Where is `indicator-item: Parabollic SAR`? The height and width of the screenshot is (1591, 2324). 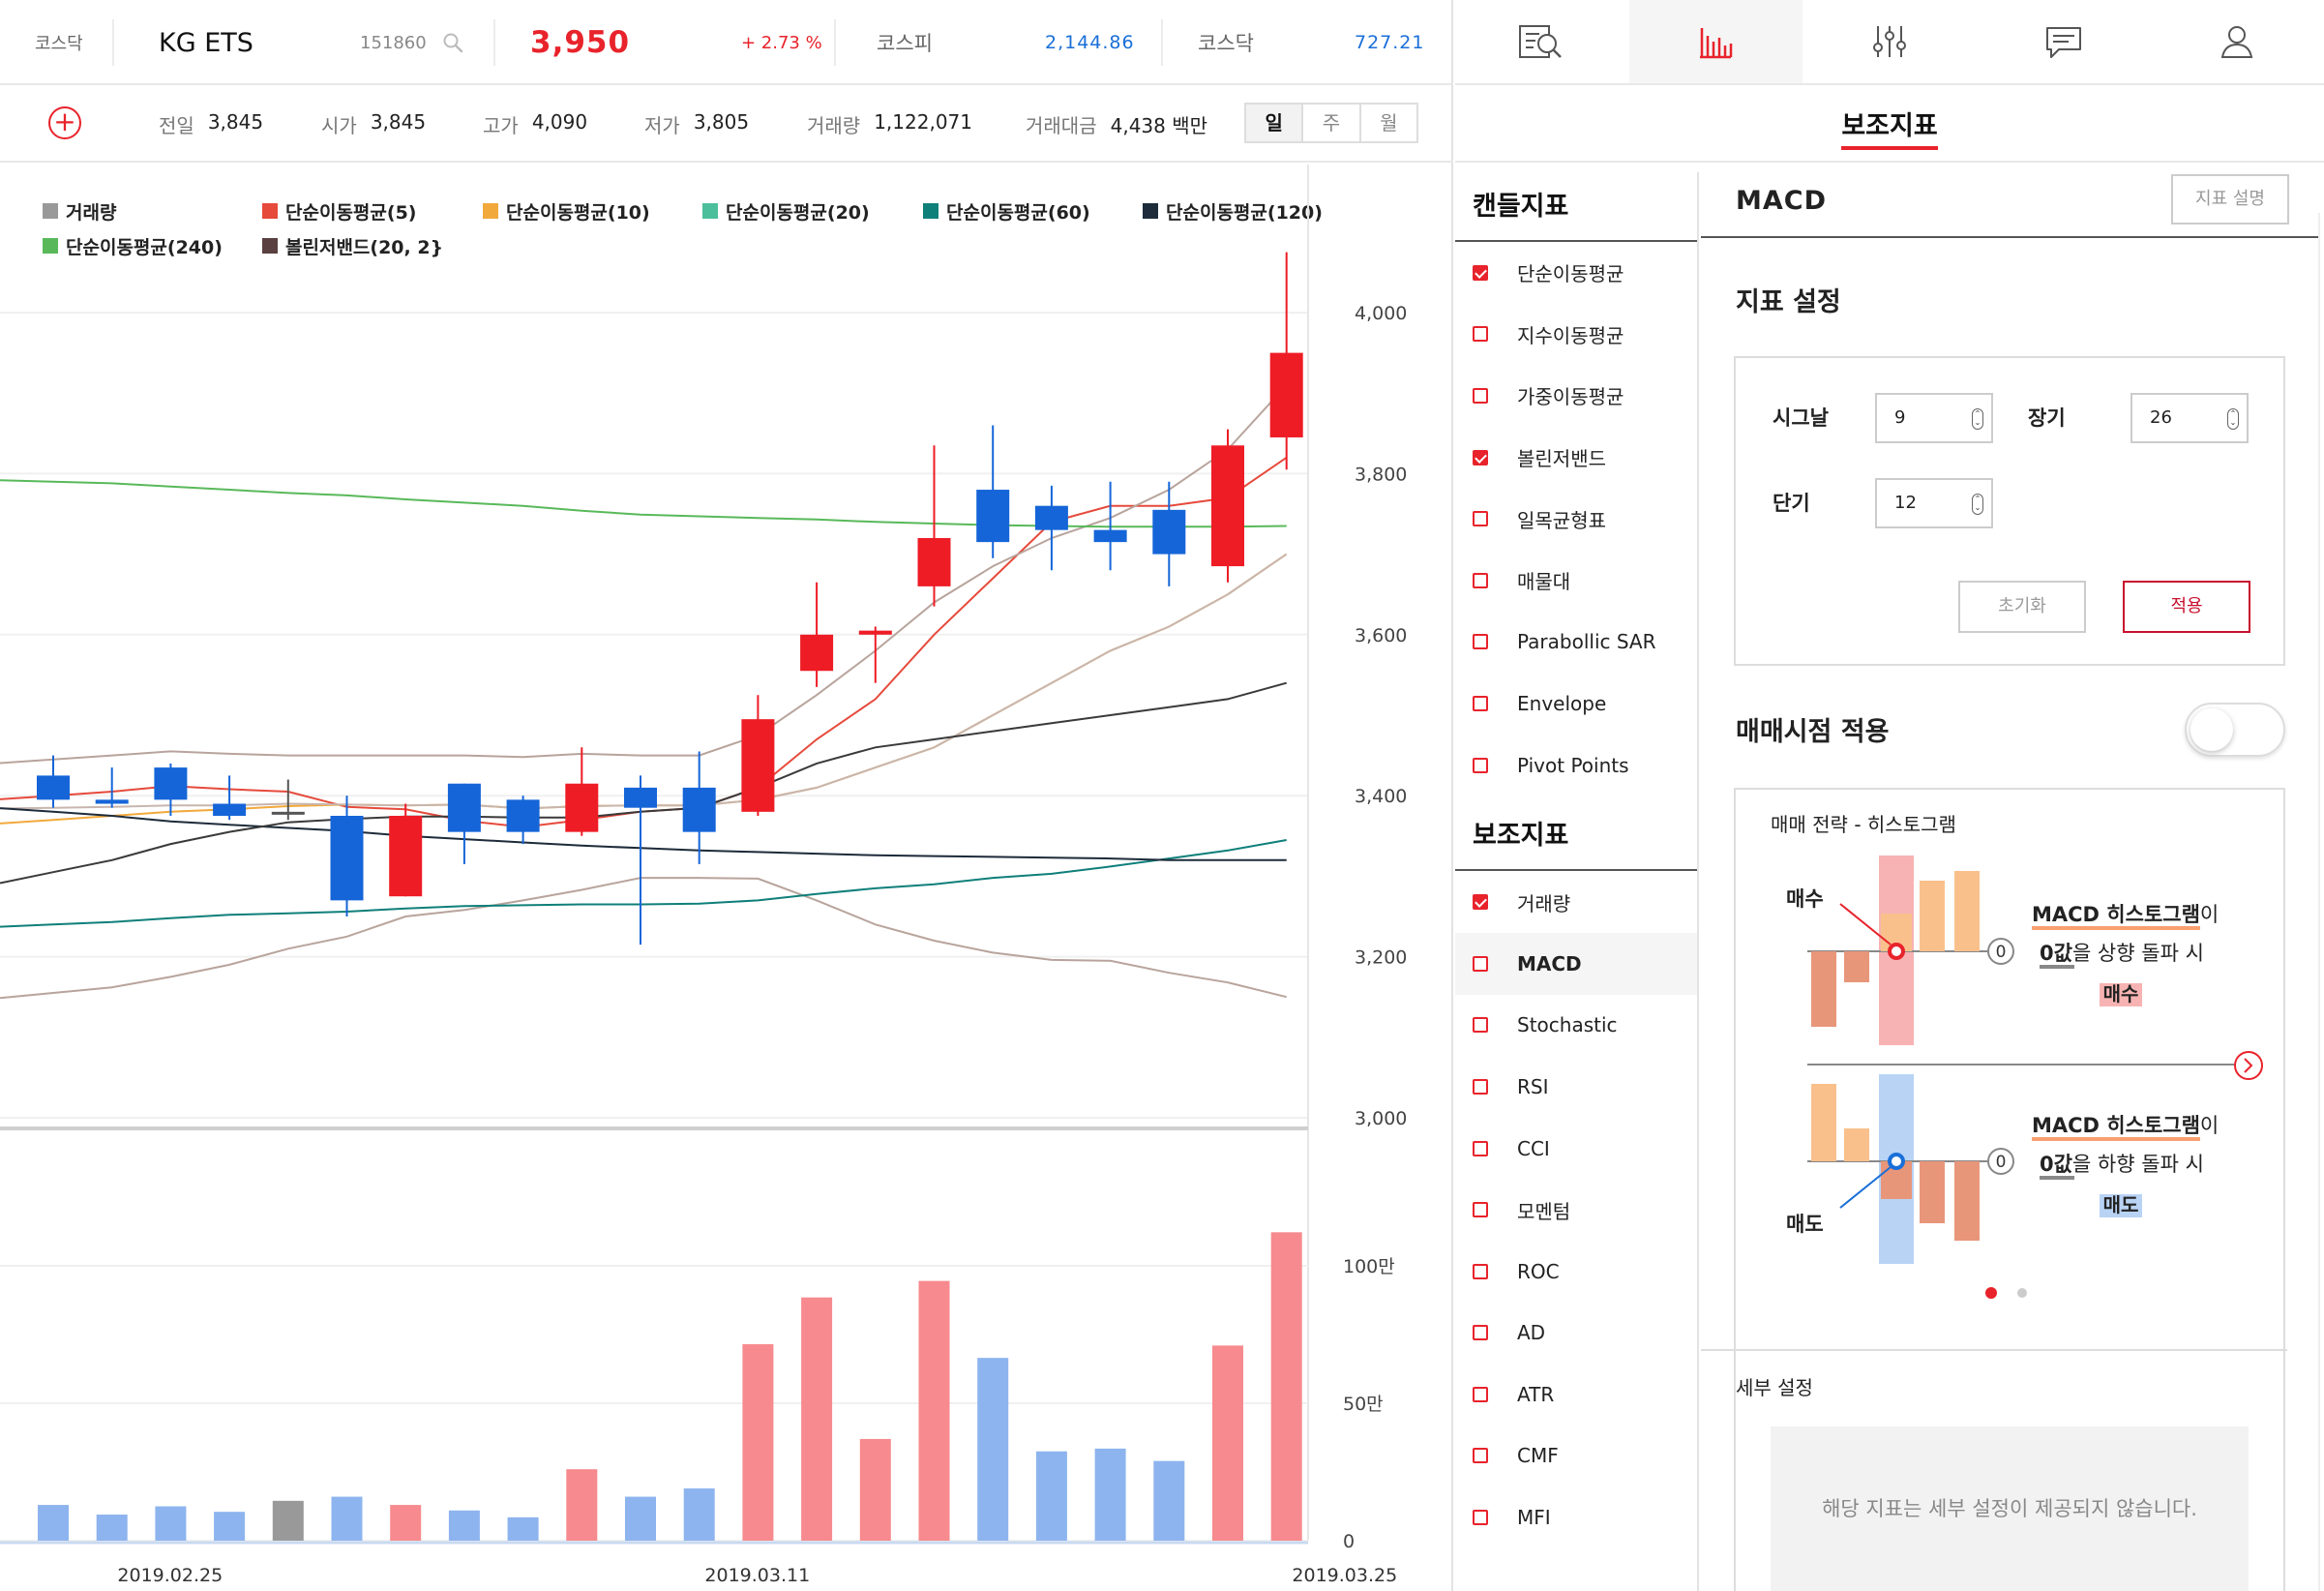 indicator-item: Parabollic SAR is located at coordinates (1576, 643).